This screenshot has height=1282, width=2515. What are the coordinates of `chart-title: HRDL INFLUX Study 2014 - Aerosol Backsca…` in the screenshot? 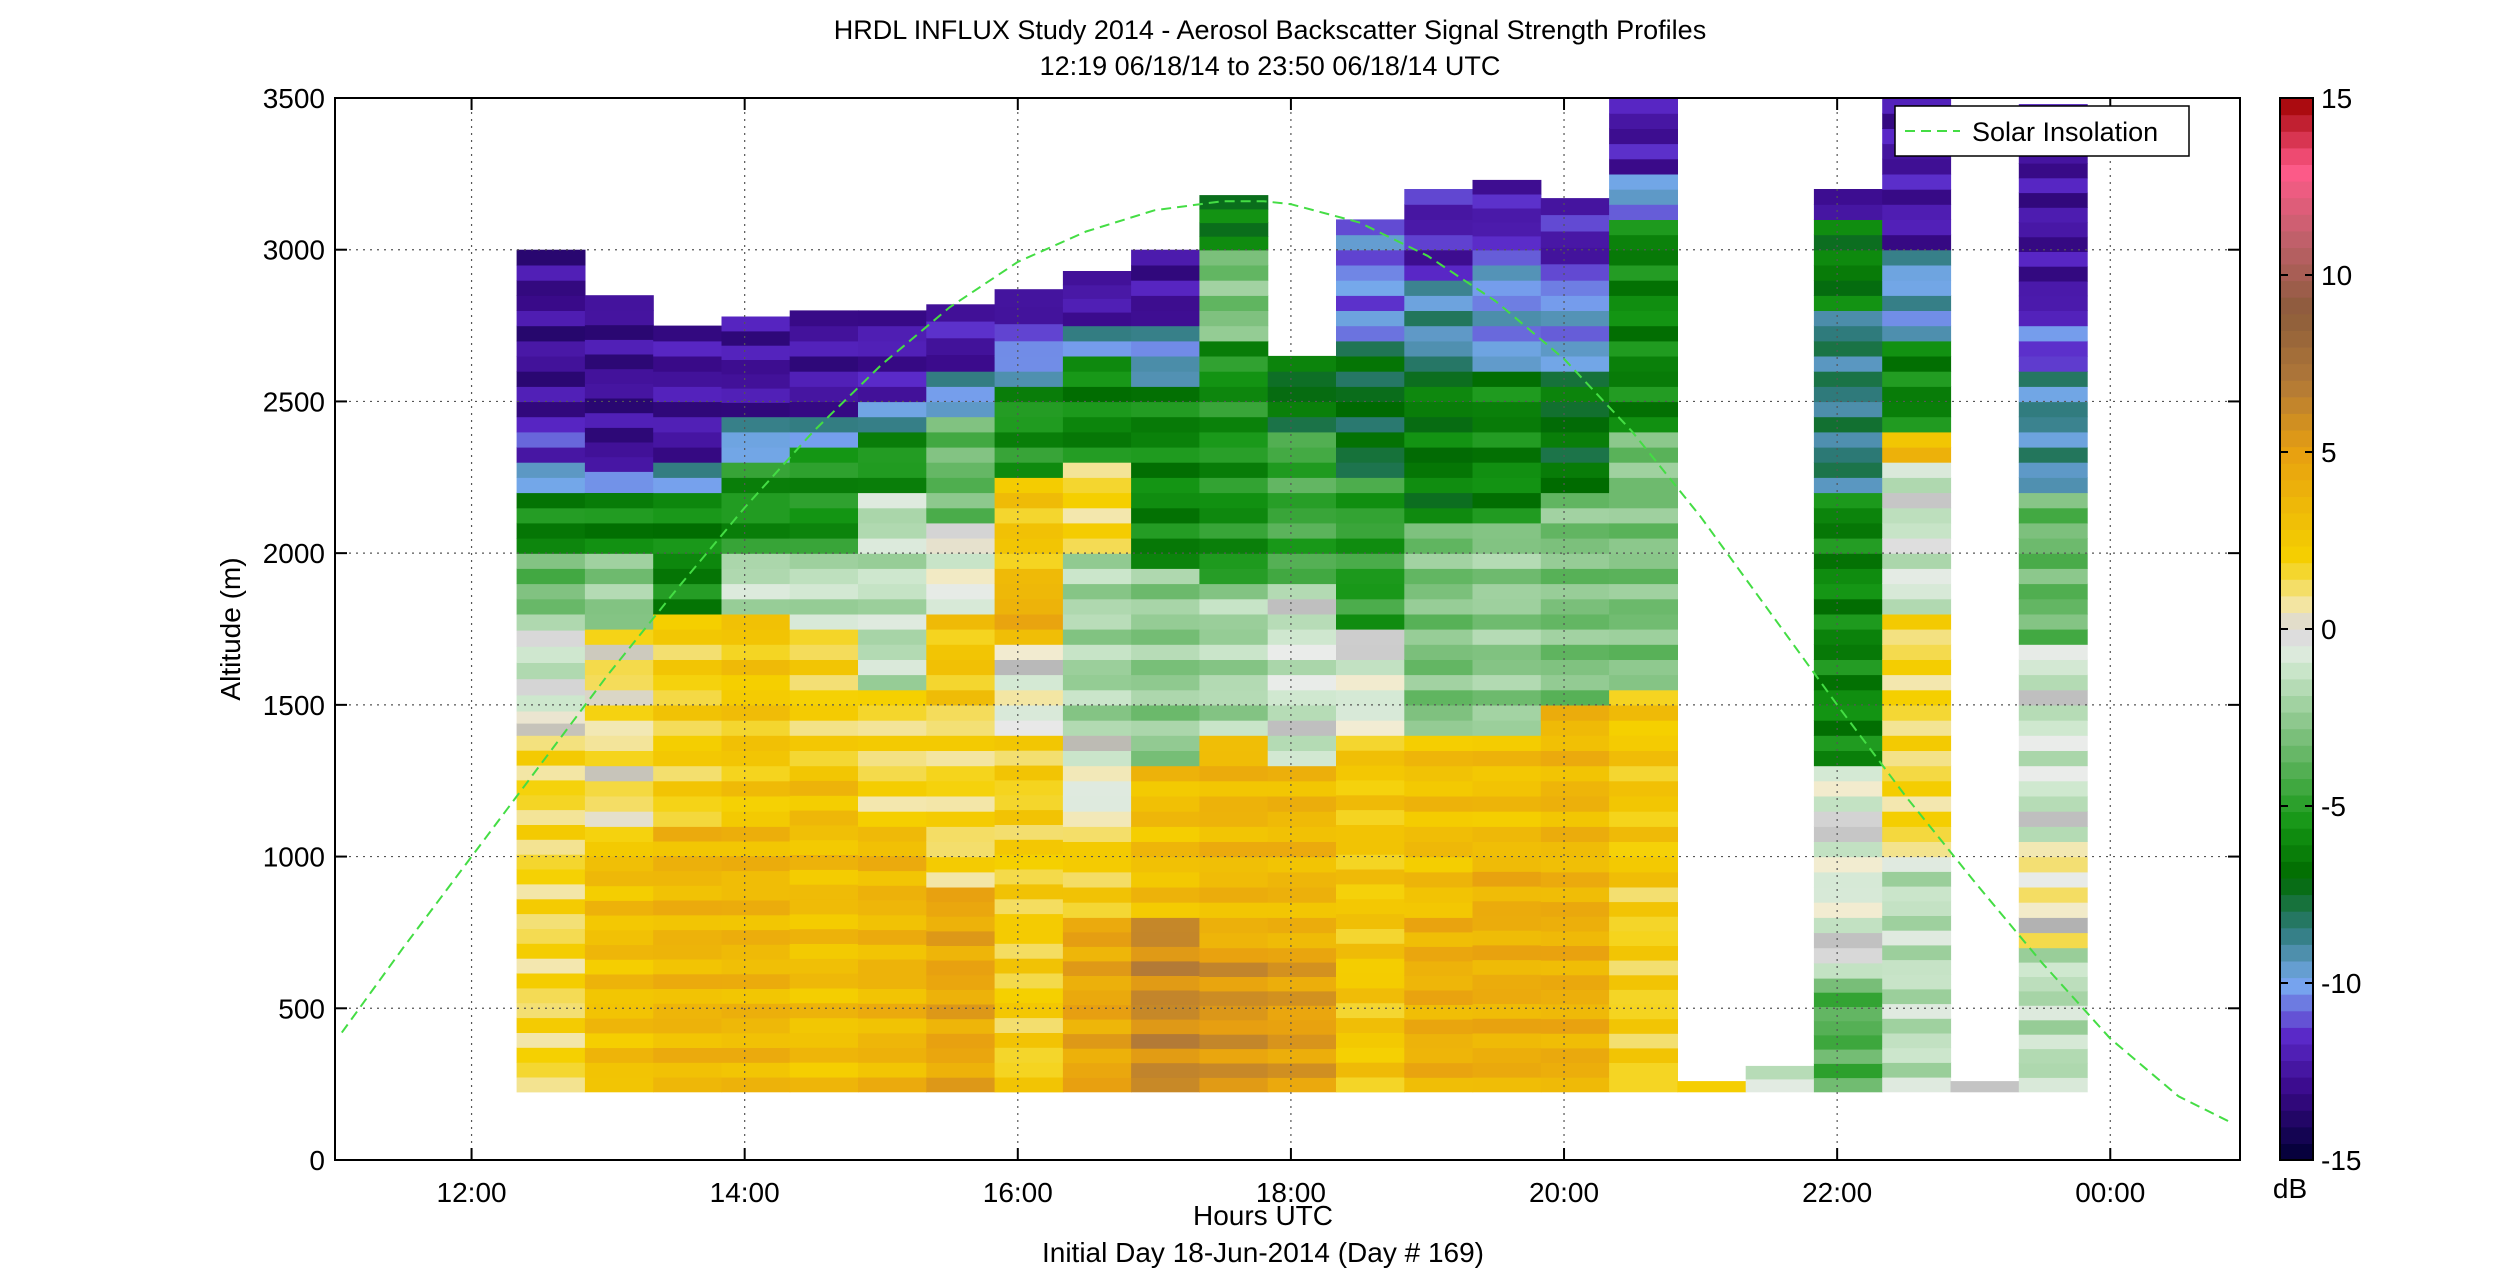 It's located at (1270, 30).